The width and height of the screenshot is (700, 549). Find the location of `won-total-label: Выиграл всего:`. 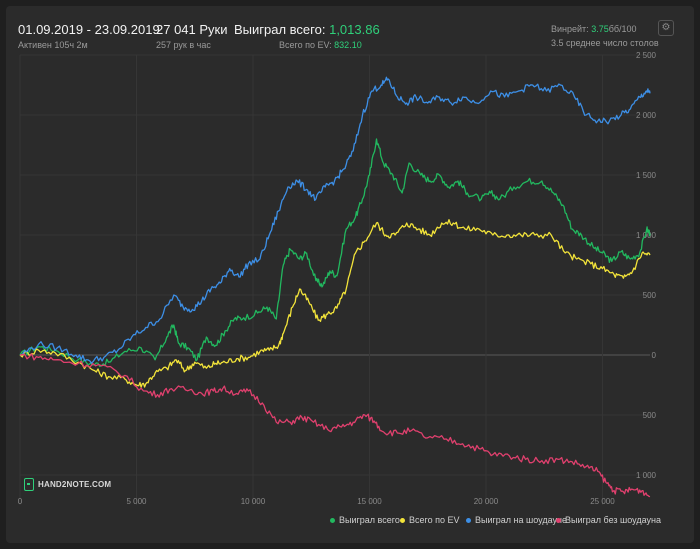

won-total-label: Выиграл всего: is located at coordinates (280, 29).